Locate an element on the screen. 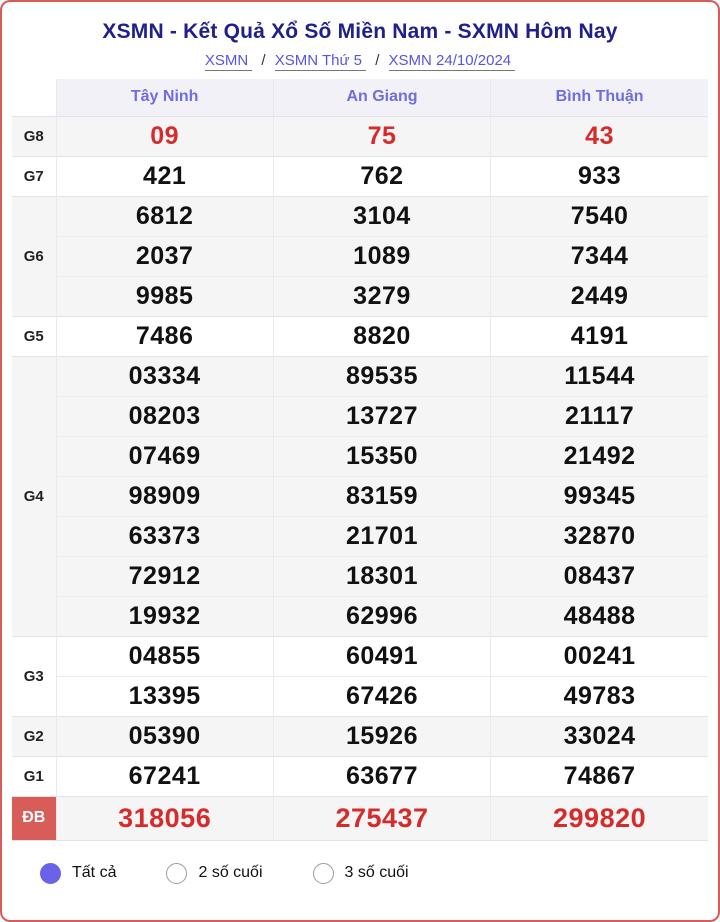 The image size is (720, 922). prize-value: 09 is located at coordinates (164, 135).